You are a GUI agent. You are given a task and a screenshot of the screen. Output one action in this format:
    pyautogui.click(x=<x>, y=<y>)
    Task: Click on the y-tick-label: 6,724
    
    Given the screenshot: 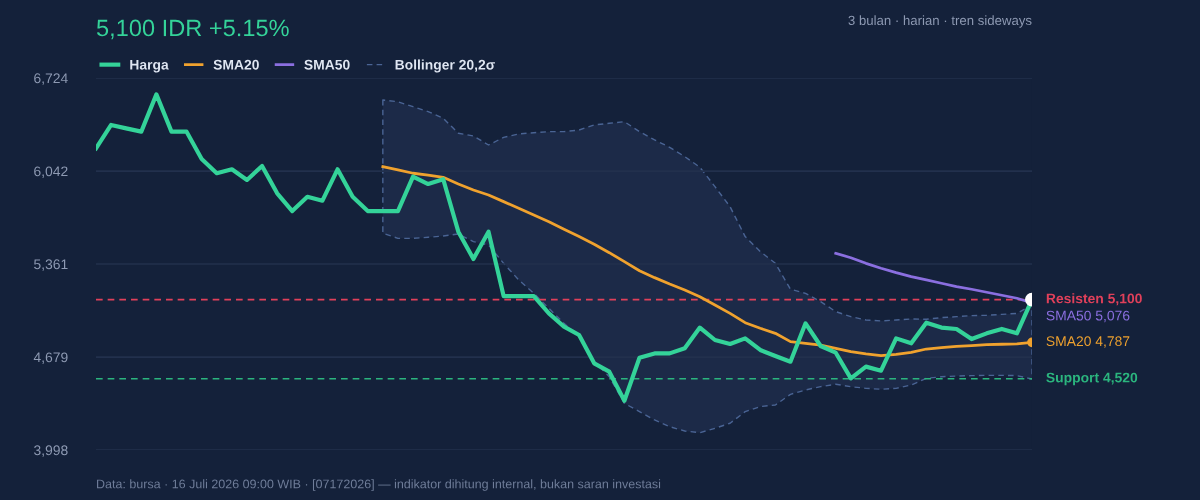 What is the action you would take?
    pyautogui.click(x=51, y=79)
    